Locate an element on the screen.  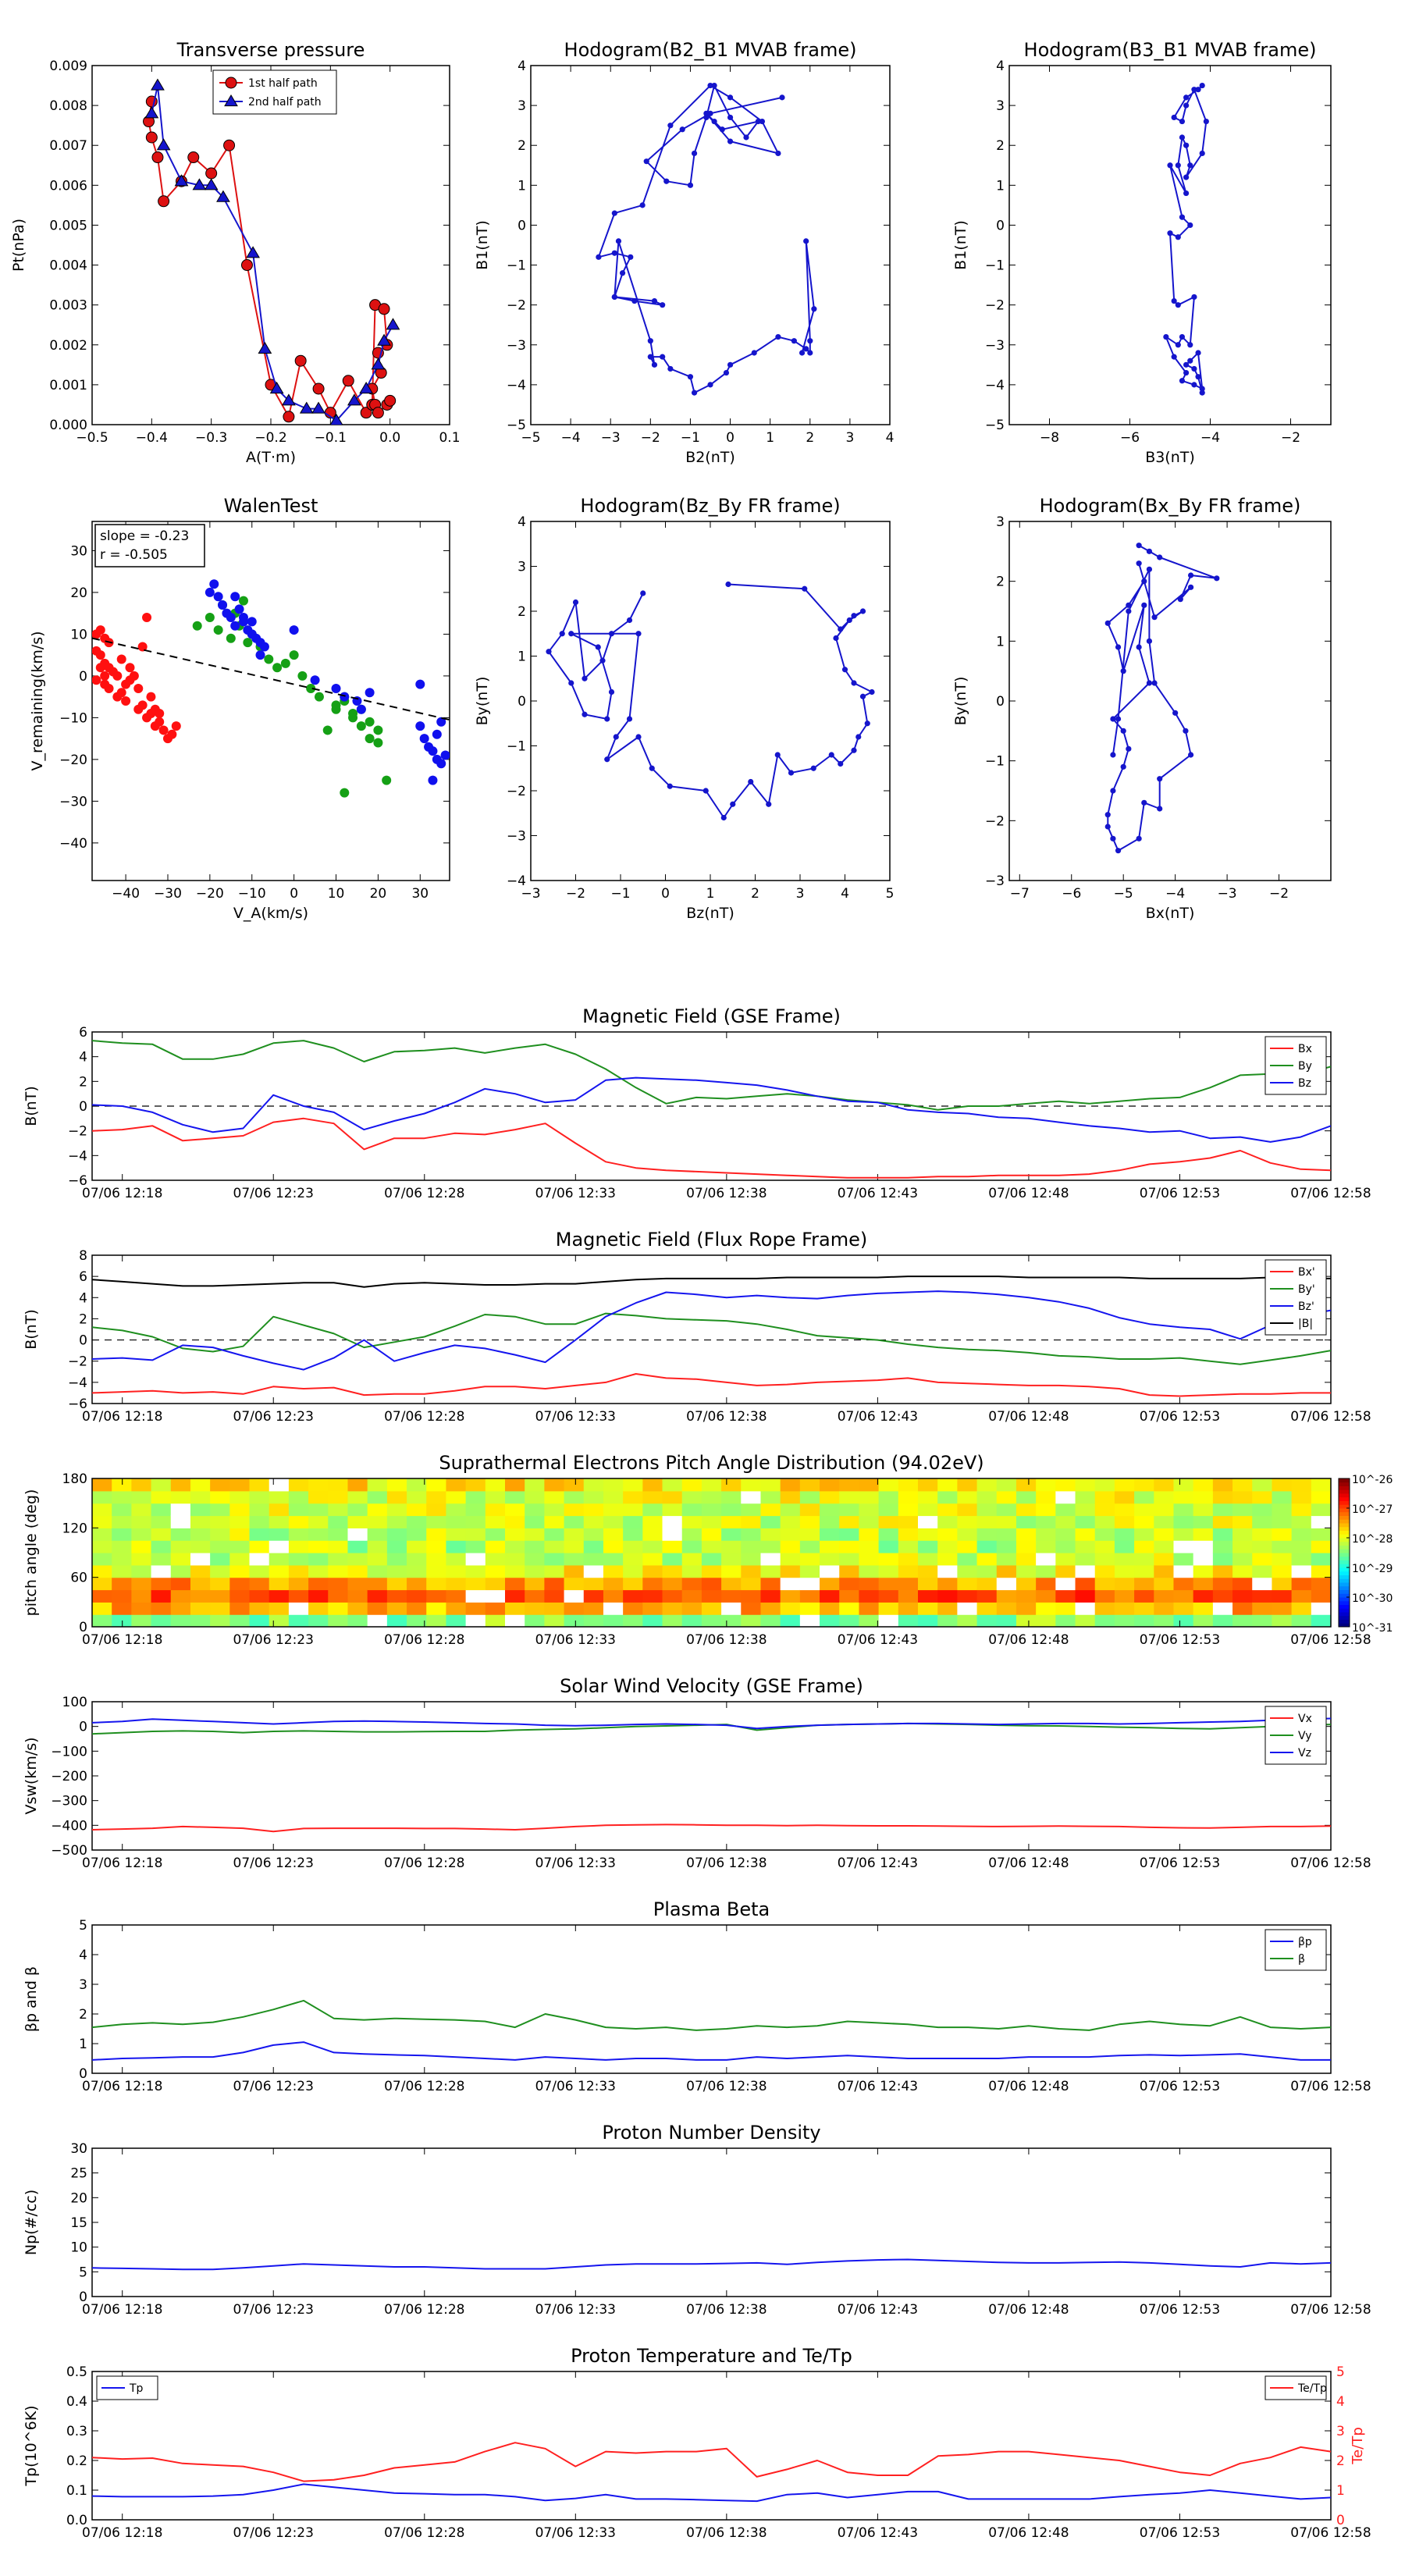
x-tick-label: 07/06 12:38 is located at coordinates (726, 1640).